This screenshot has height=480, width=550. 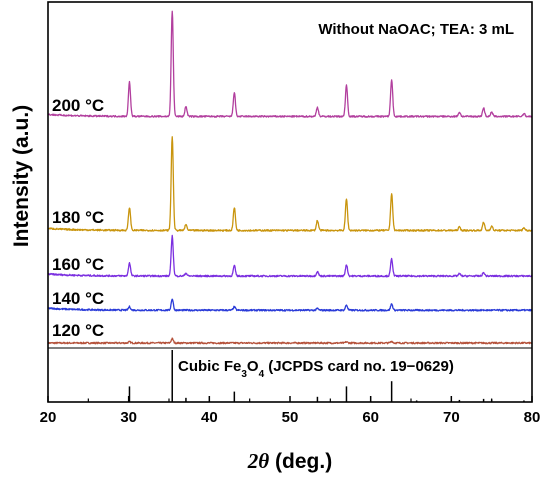 What do you see at coordinates (258, 461) in the screenshot?
I see `x-axis-label-symbol: 2θ` at bounding box center [258, 461].